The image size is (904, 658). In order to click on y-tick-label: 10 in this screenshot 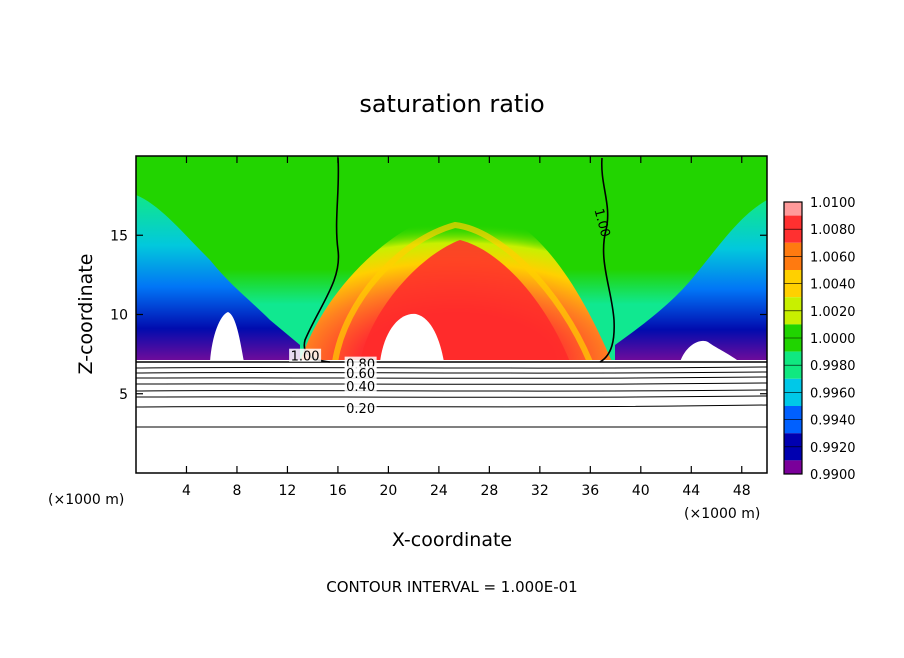, I will do `click(119, 316)`.